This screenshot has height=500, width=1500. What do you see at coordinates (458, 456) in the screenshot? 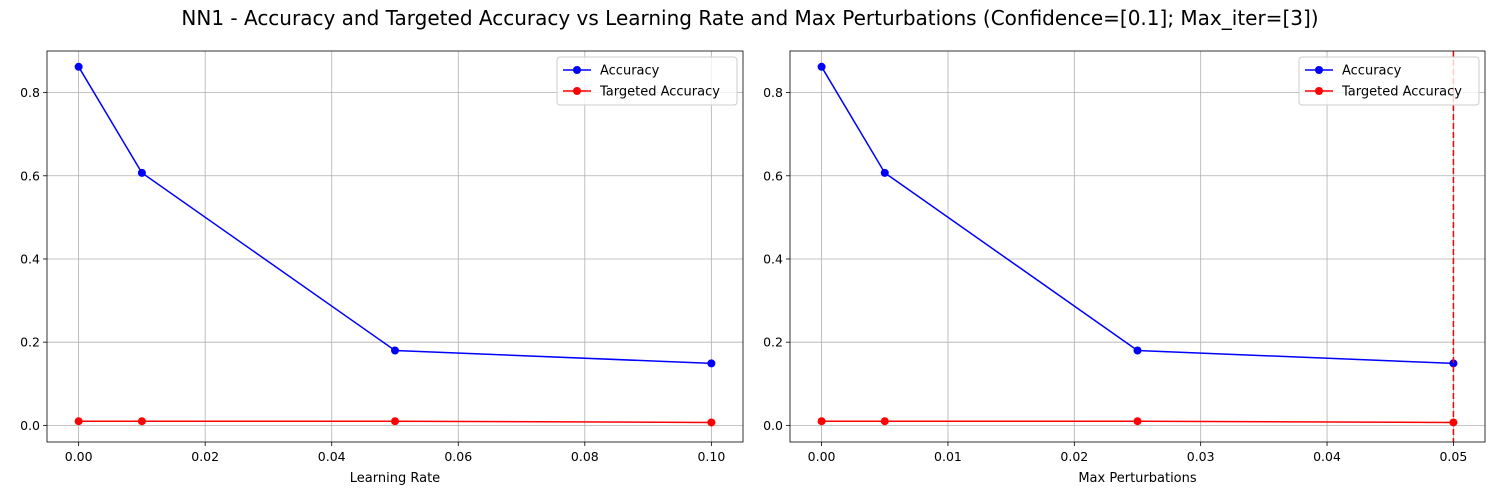
I see `x-tick-label: 0.06` at bounding box center [458, 456].